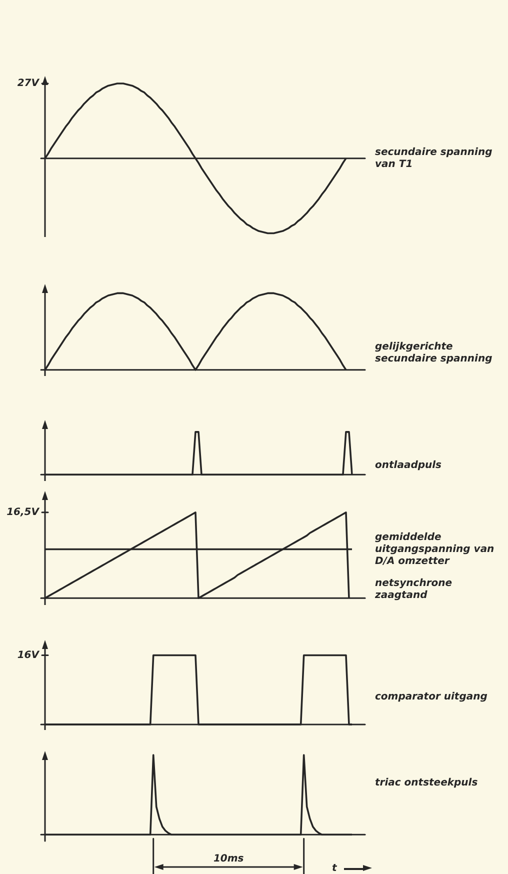 This screenshot has height=874, width=508. Describe the element at coordinates (431, 696) in the screenshot. I see `text: comparator uitgang` at that location.